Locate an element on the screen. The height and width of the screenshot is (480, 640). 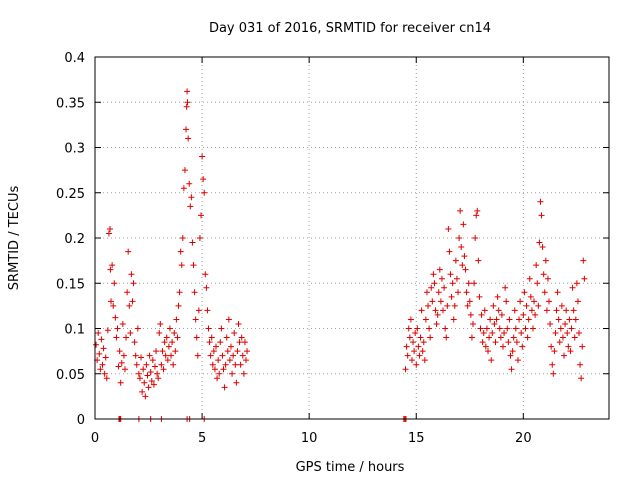
y-axis-label: SRMTID / TECUs is located at coordinates (14, 238).